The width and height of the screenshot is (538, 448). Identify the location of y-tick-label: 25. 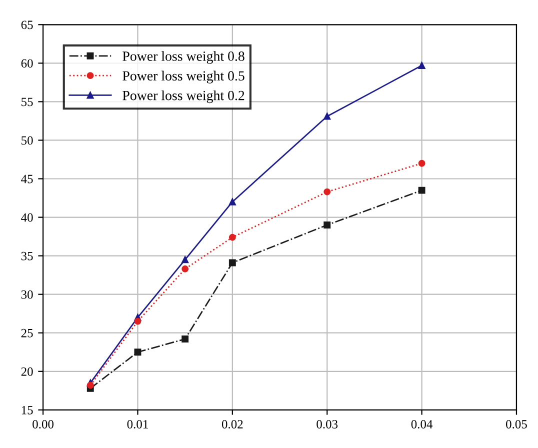
(27, 333).